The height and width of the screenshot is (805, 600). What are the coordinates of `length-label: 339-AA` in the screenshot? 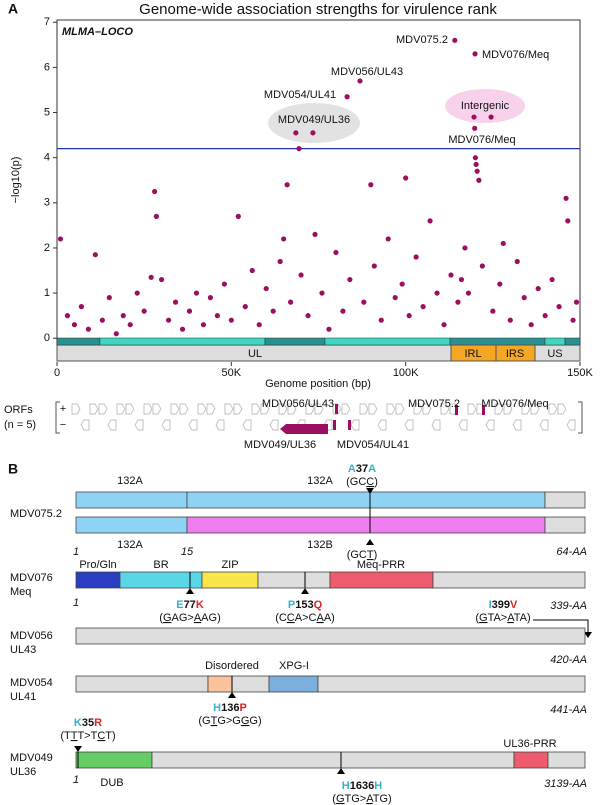 It's located at (568, 606).